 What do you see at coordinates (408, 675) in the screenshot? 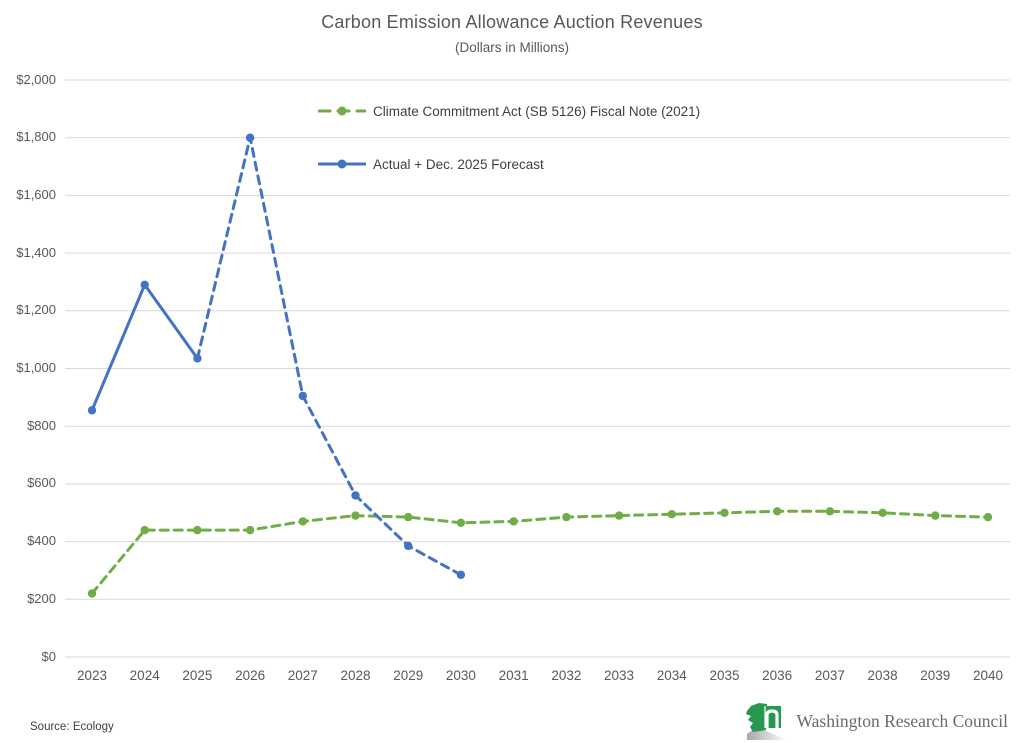
I see `x-tick-label: 2029` at bounding box center [408, 675].